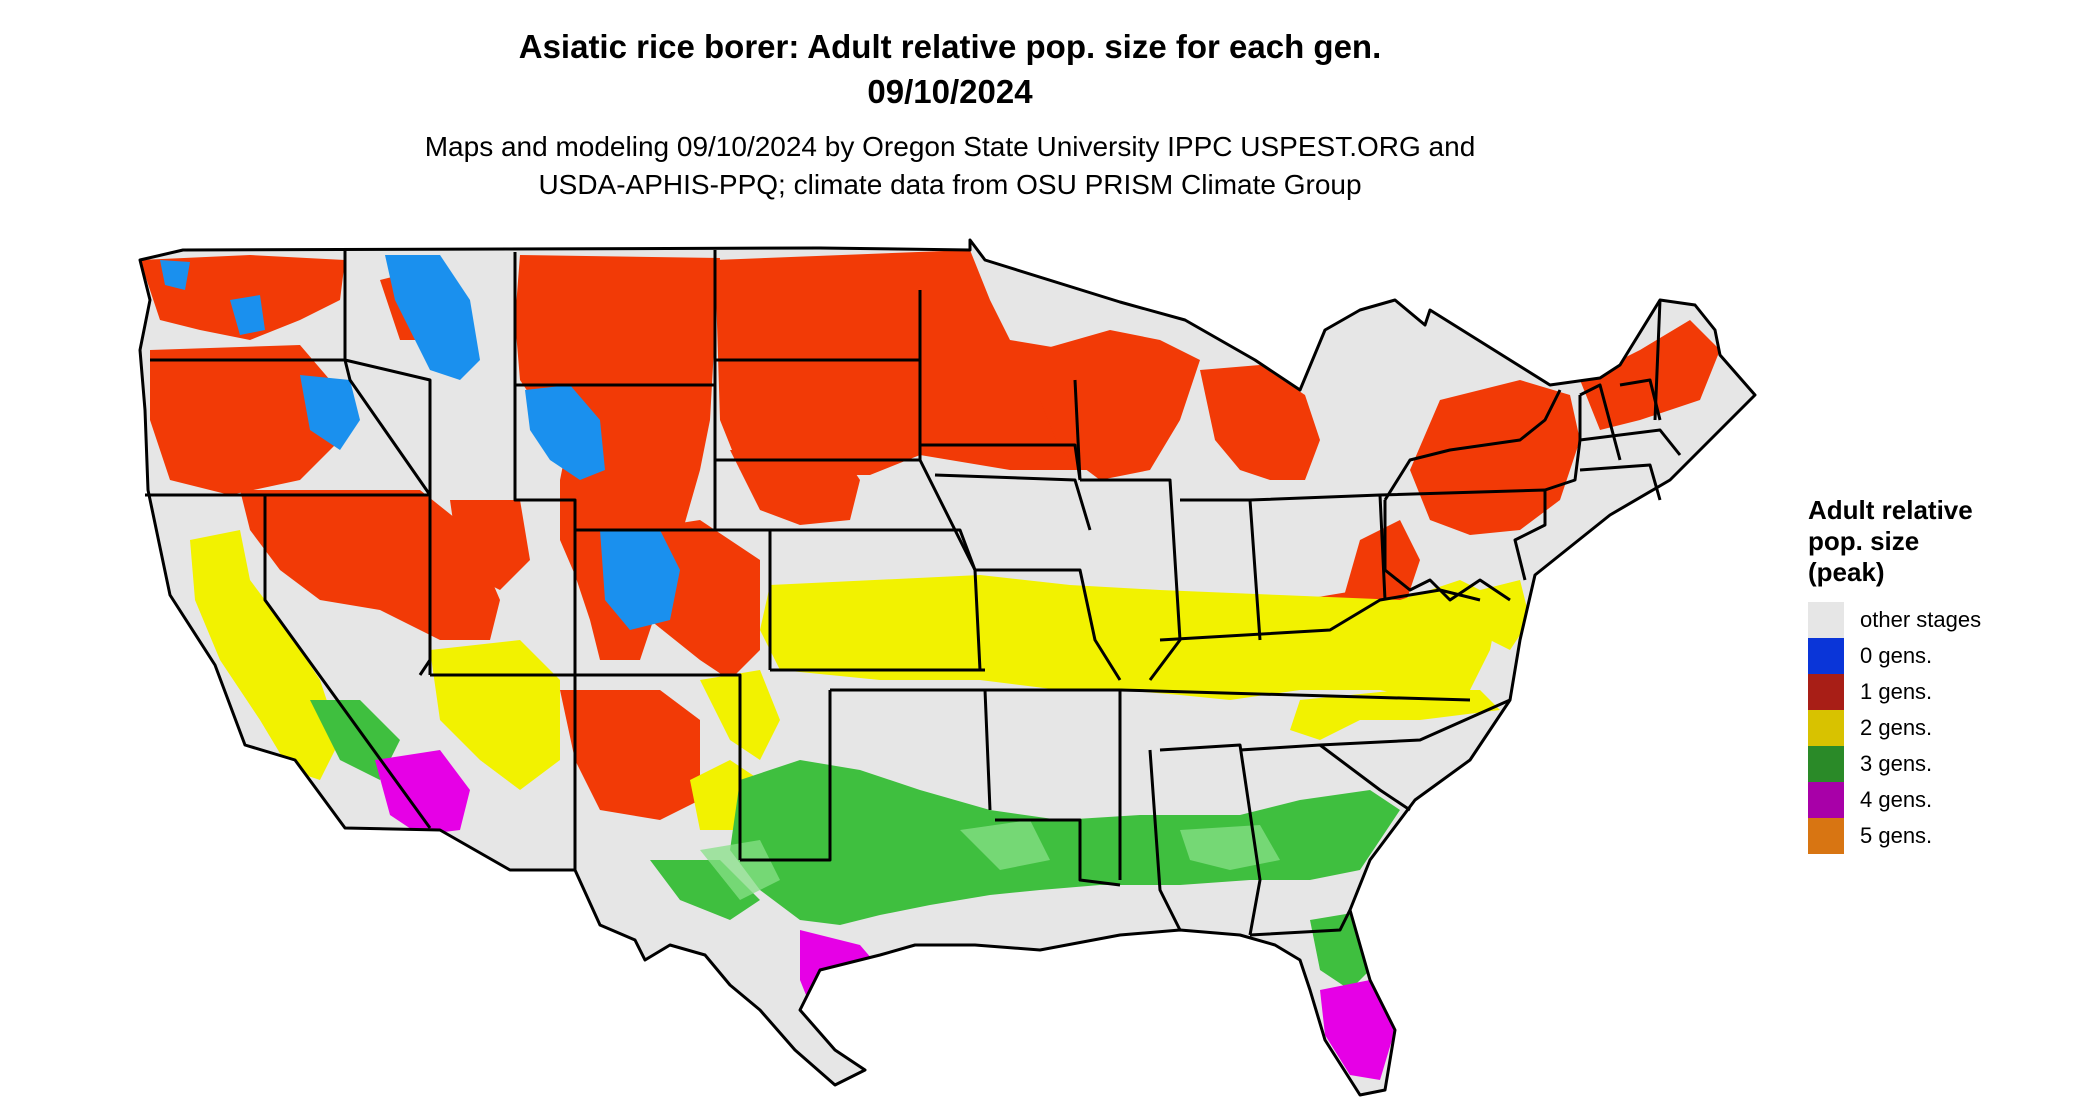 Image resolution: width=2100 pixels, height=1116 pixels. What do you see at coordinates (1948, 692) in the screenshot?
I see `legend-item-1-gens: 1 gens.` at bounding box center [1948, 692].